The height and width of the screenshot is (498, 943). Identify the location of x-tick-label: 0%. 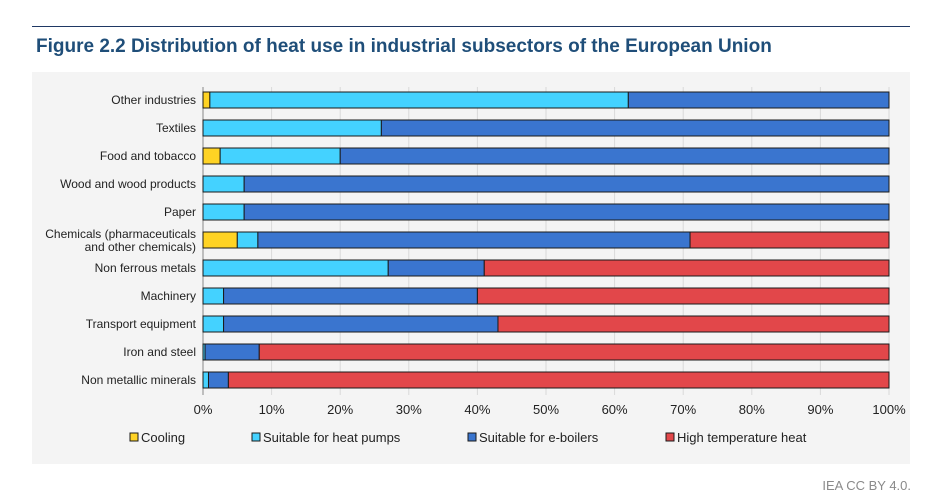
(203, 409).